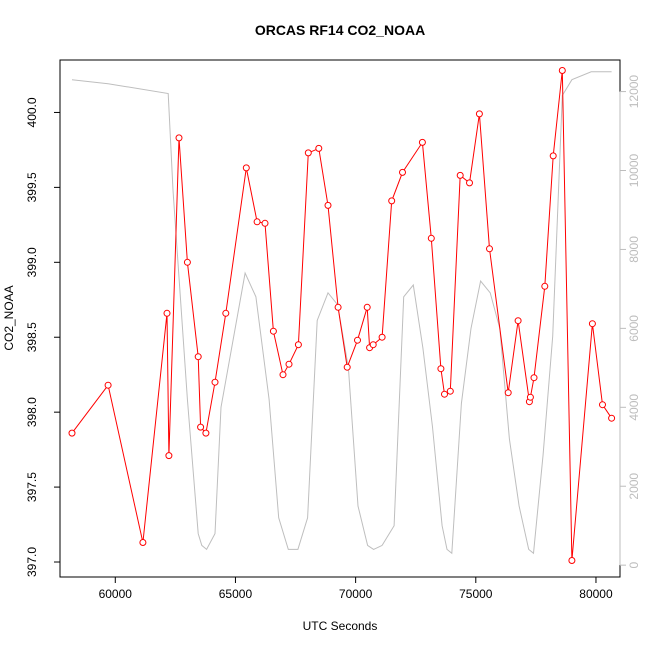 The height and width of the screenshot is (650, 650). I want to click on y-tick-label-right: 0, so click(634, 565).